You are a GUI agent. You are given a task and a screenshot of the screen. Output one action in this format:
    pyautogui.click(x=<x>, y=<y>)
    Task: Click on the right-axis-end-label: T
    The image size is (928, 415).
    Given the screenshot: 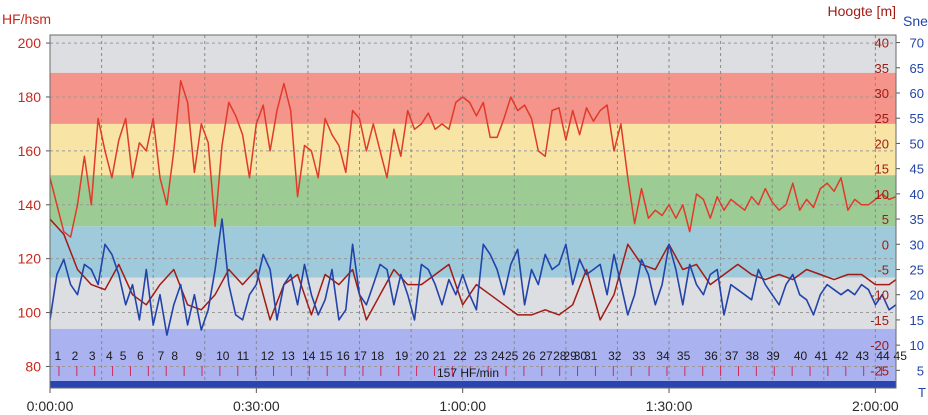 What is the action you would take?
    pyautogui.click(x=922, y=392)
    